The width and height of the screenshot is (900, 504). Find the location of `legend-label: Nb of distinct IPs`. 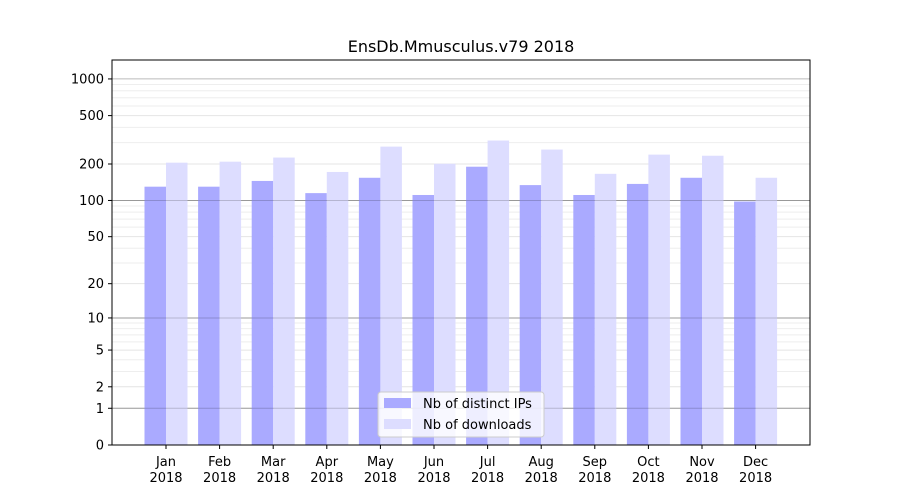

legend-label: Nb of distinct IPs is located at coordinates (477, 404).